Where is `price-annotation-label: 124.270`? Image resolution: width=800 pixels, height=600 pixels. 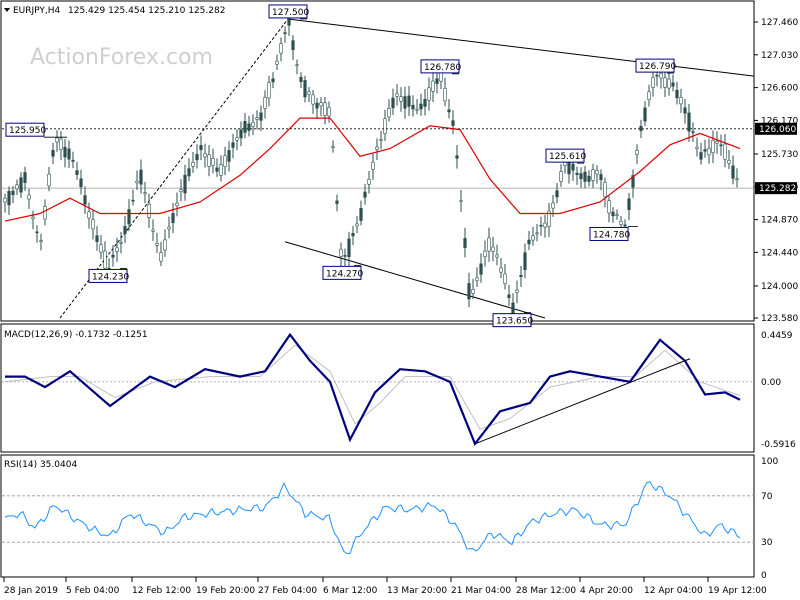 price-annotation-label: 124.270 is located at coordinates (344, 274).